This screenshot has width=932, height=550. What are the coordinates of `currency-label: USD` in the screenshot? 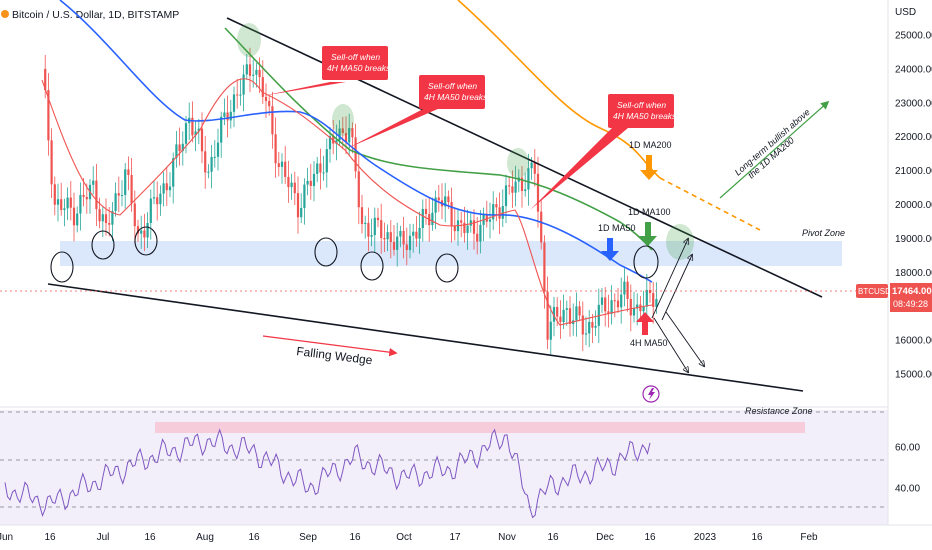 It's located at (905, 12).